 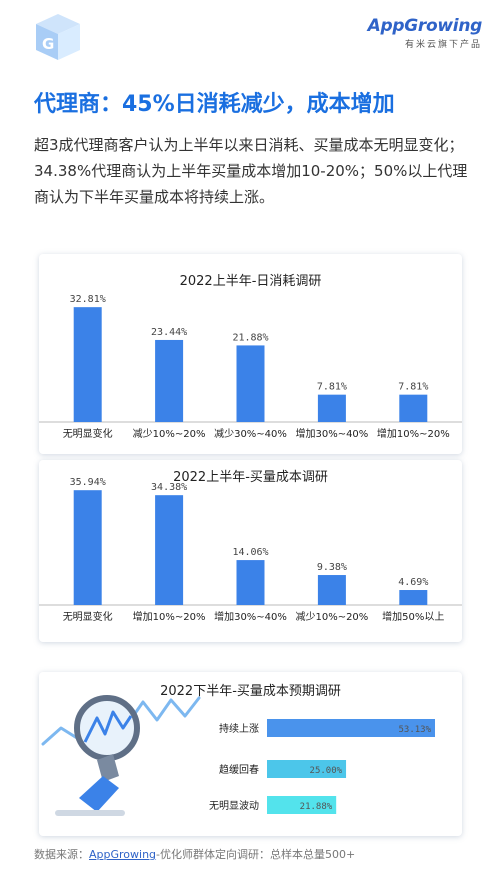 What do you see at coordinates (443, 45) in the screenshot?
I see `brand-tagline: 有米云旗下产品` at bounding box center [443, 45].